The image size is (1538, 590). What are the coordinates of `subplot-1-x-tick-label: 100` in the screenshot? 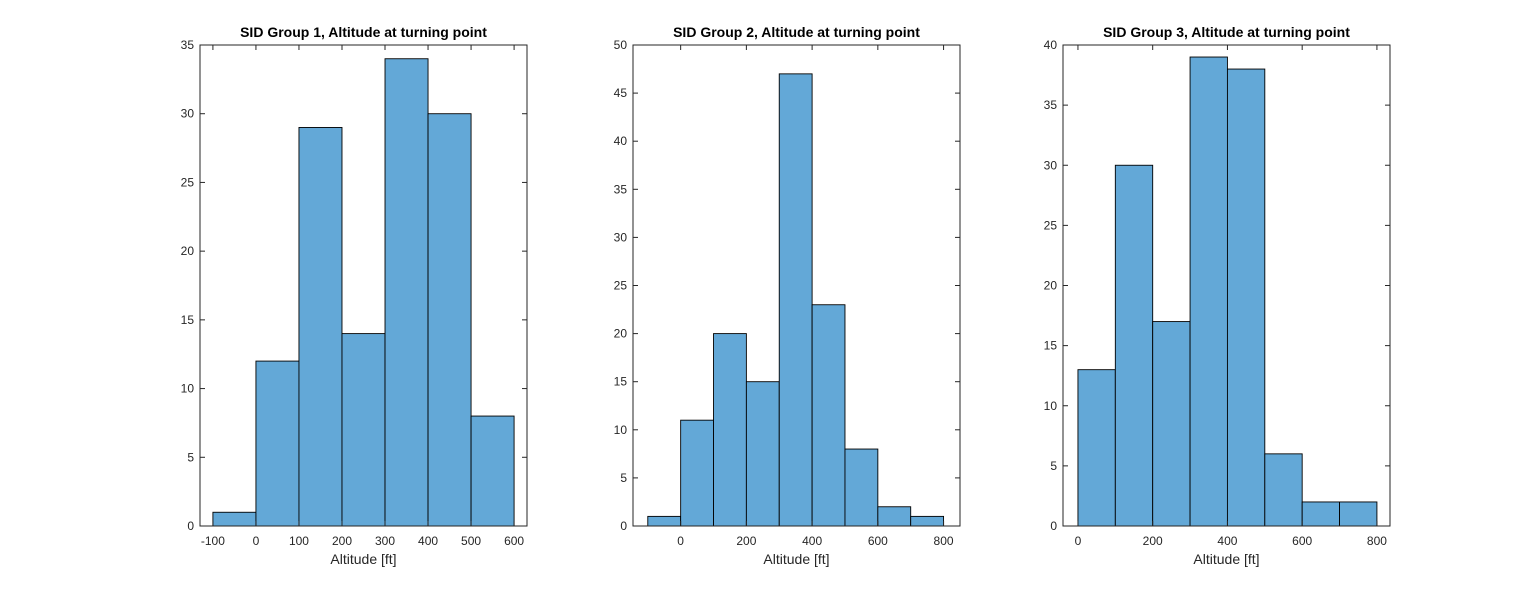 It's located at (299, 541).